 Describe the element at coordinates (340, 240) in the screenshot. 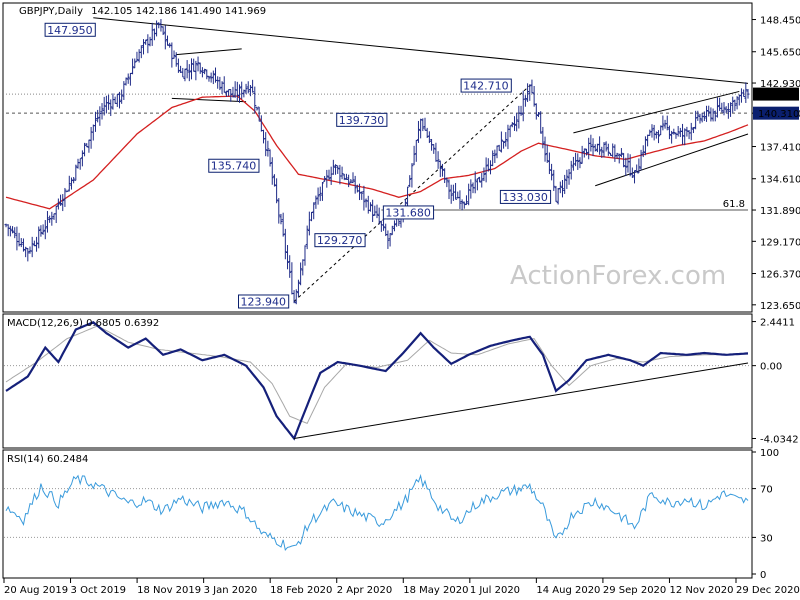

I see `annotation-label: 129.270` at that location.